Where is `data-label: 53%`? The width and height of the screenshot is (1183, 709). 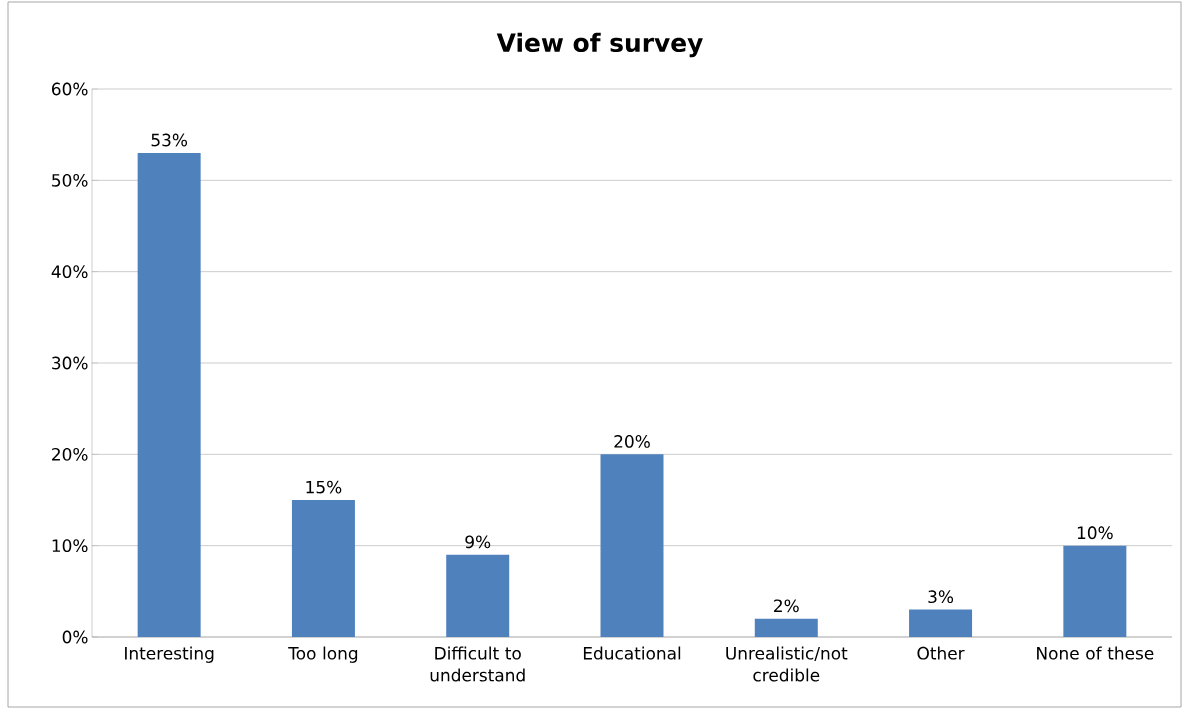 data-label: 53% is located at coordinates (169, 140).